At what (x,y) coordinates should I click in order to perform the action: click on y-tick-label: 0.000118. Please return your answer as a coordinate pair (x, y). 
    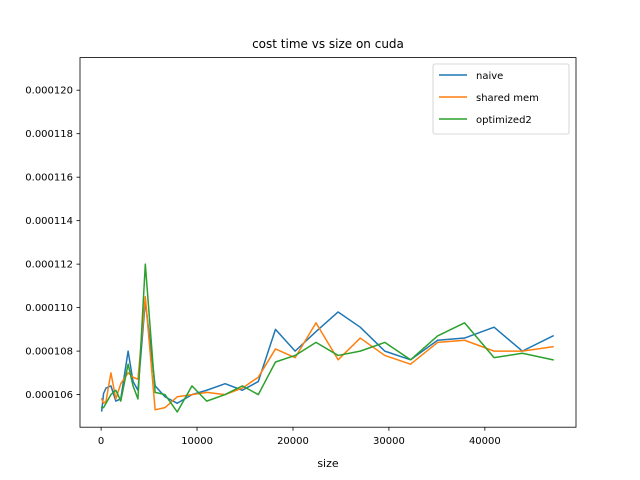
    Looking at the image, I should click on (49, 134).